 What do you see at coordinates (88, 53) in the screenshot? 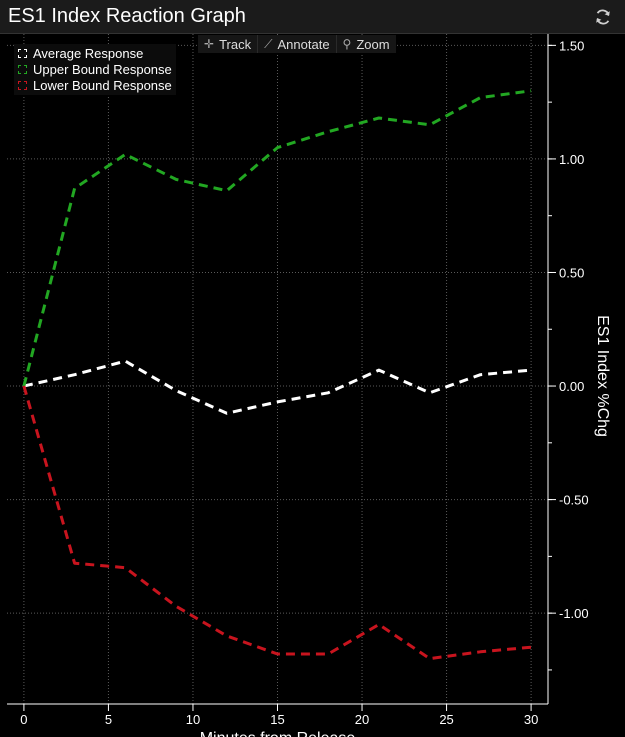
I see `legend-label: Average Response` at bounding box center [88, 53].